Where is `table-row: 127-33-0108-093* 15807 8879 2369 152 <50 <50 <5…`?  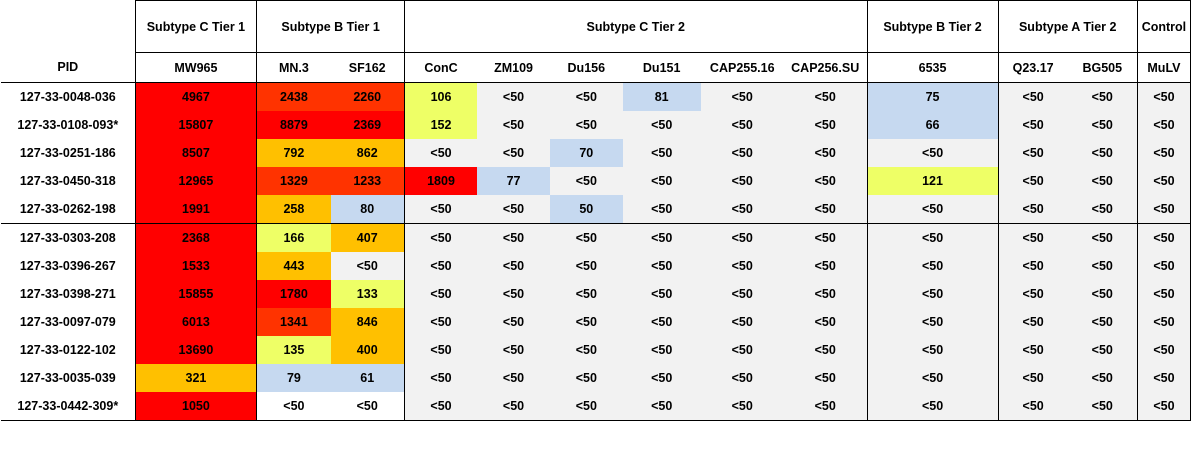
table-row: 127-33-0108-093* 15807 8879 2369 152 <50 <50 <5… is located at coordinates (596, 125).